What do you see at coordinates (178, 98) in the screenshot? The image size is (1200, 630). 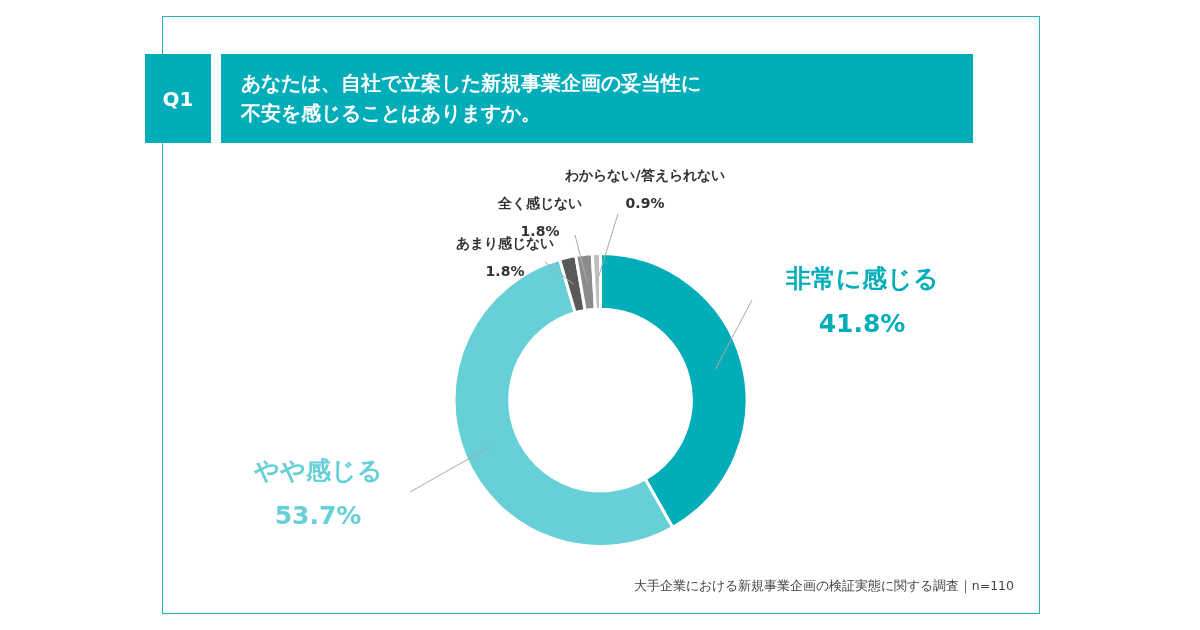 I see `text: Q1` at bounding box center [178, 98].